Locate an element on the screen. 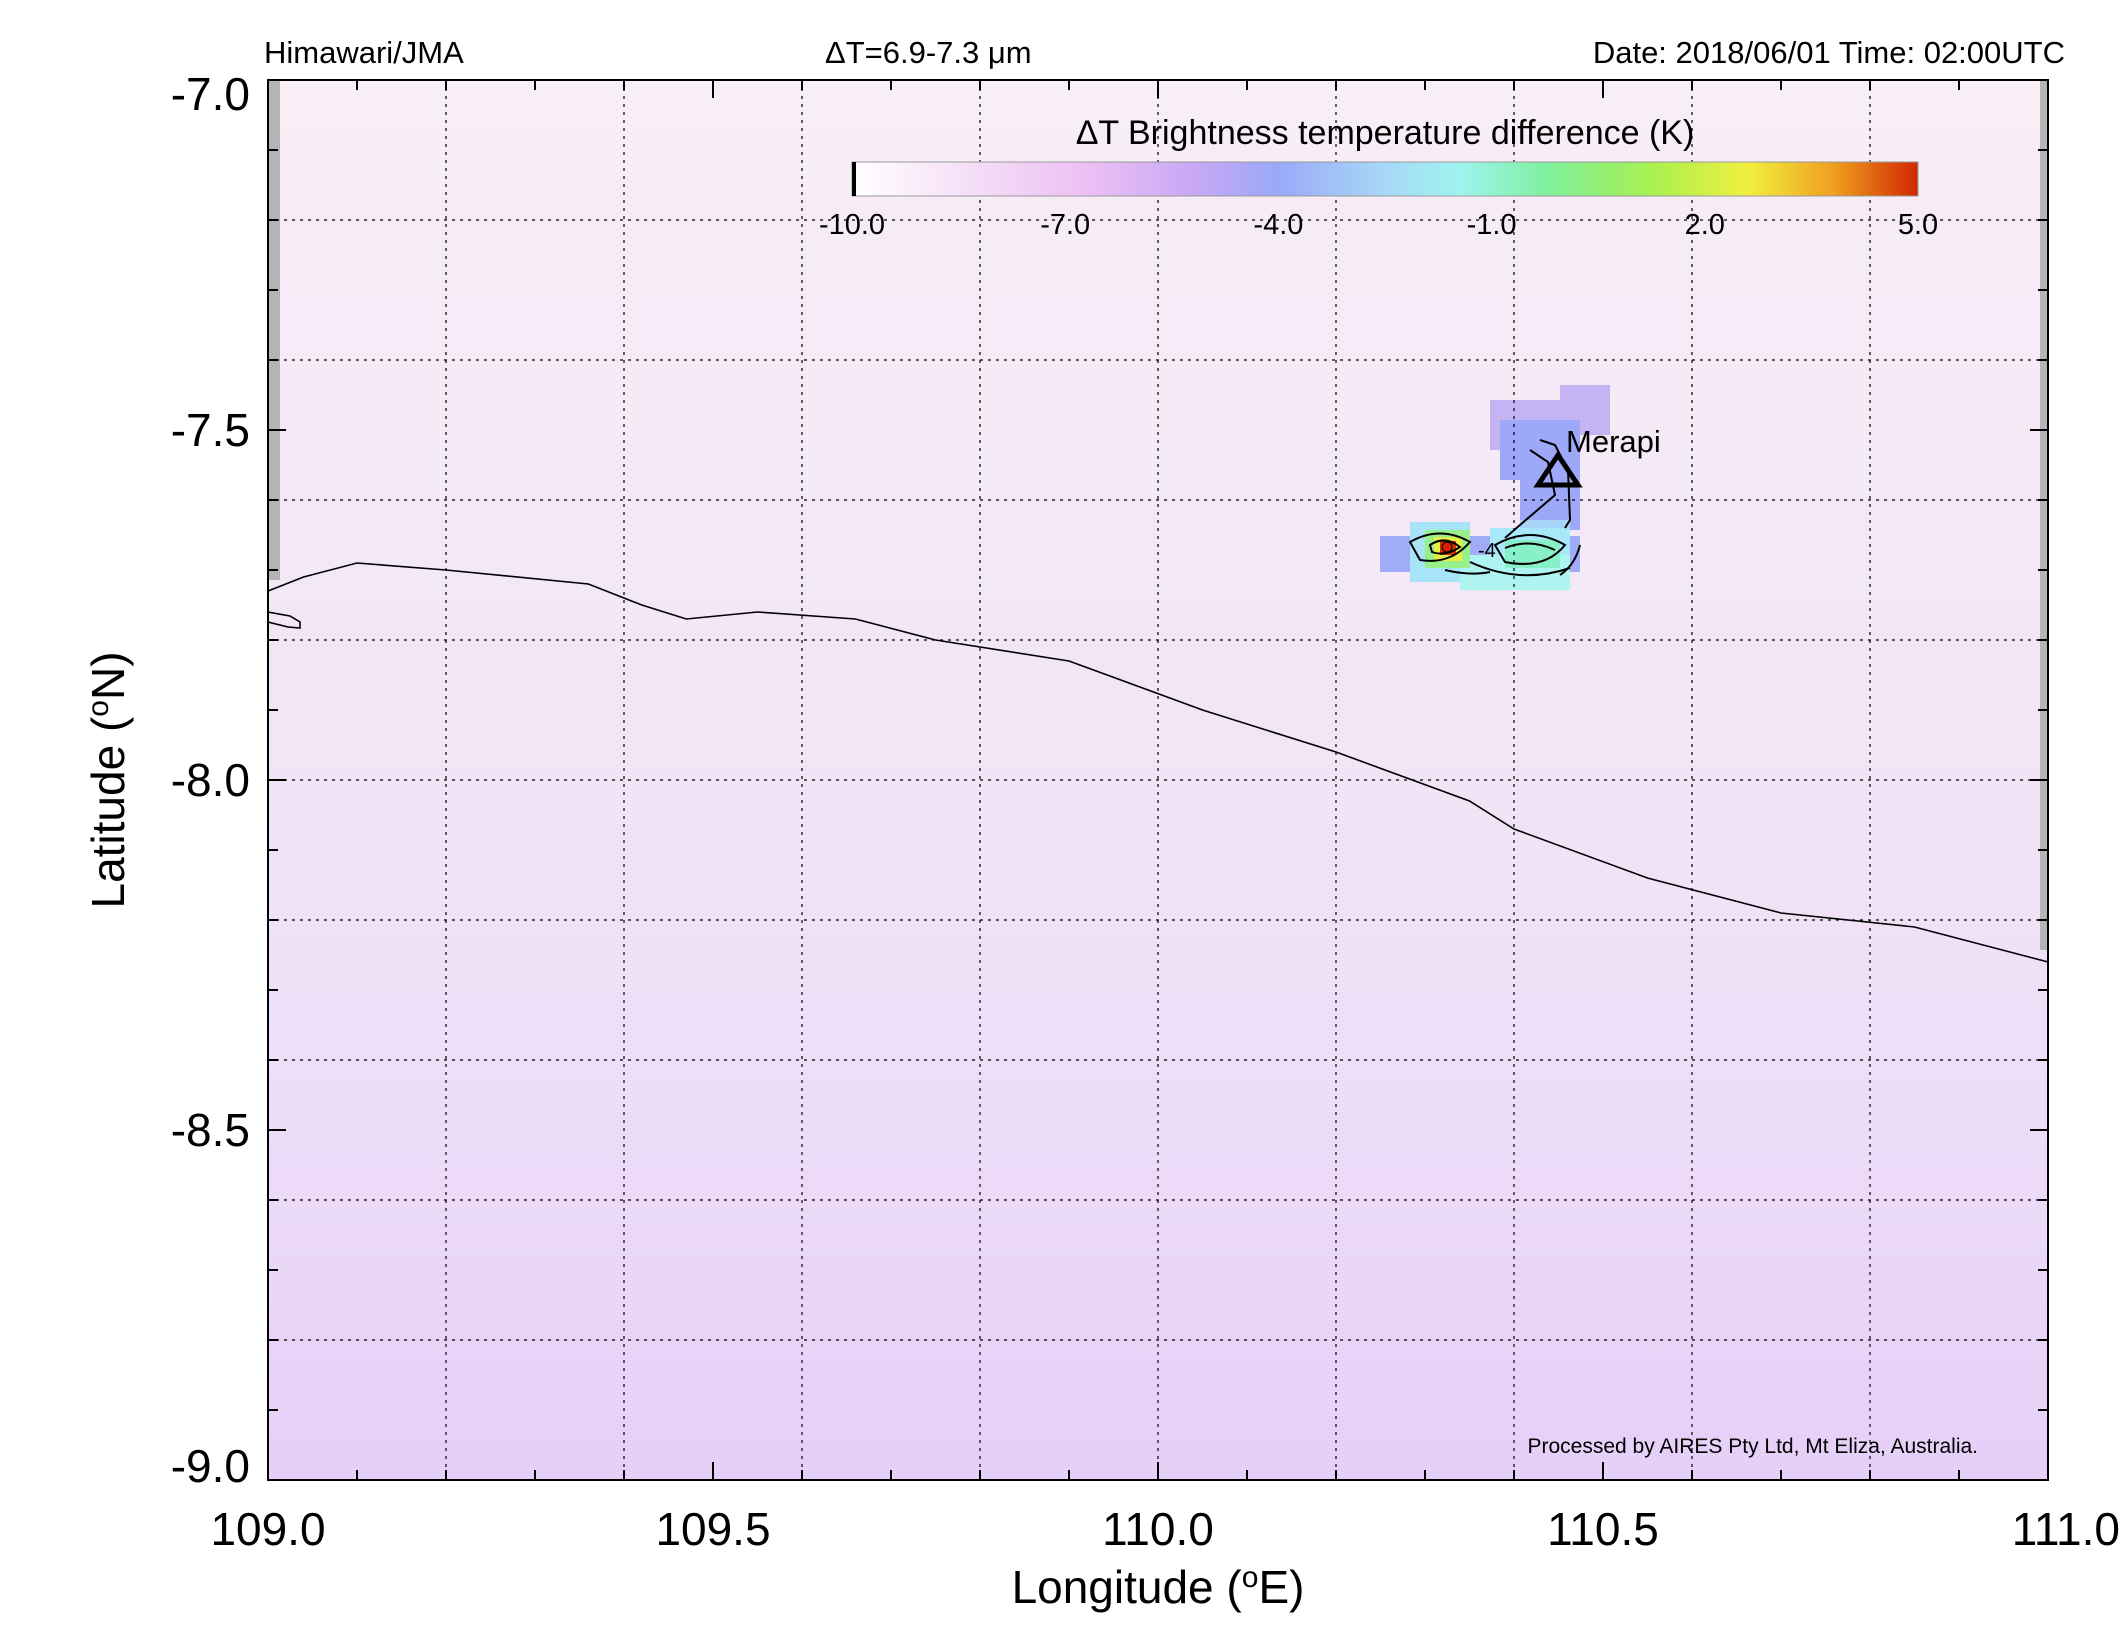 Image resolution: width=2125 pixels, height=1650 pixels. y-tick-label: -8.5 is located at coordinates (210, 1130).